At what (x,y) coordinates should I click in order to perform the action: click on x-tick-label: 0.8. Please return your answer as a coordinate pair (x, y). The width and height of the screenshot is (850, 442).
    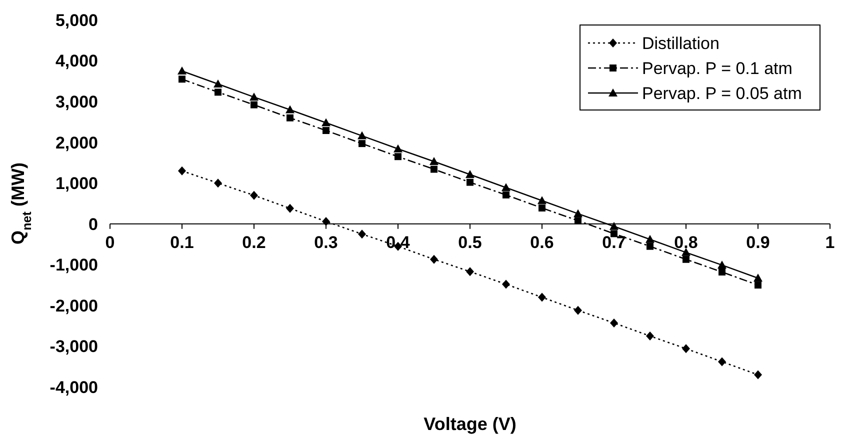
    Looking at the image, I should click on (686, 242).